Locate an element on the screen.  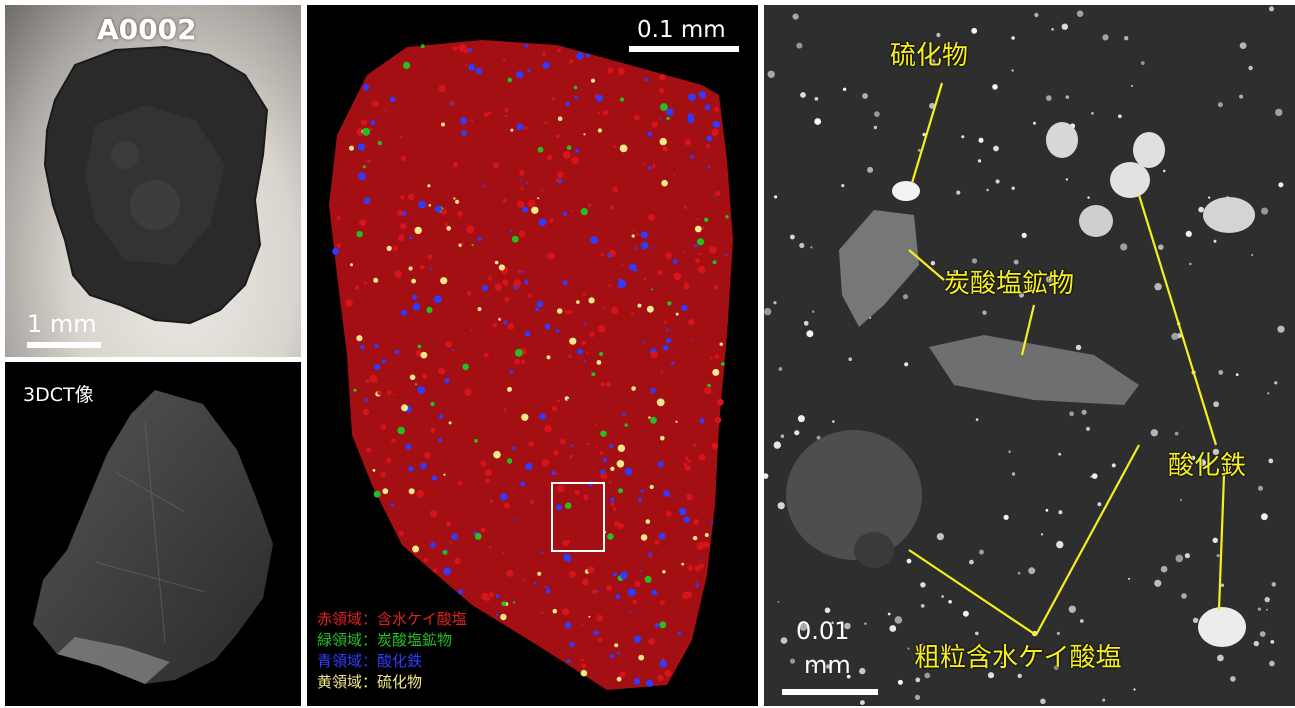
photo-scale-label: 1 mm is located at coordinates (62, 324).